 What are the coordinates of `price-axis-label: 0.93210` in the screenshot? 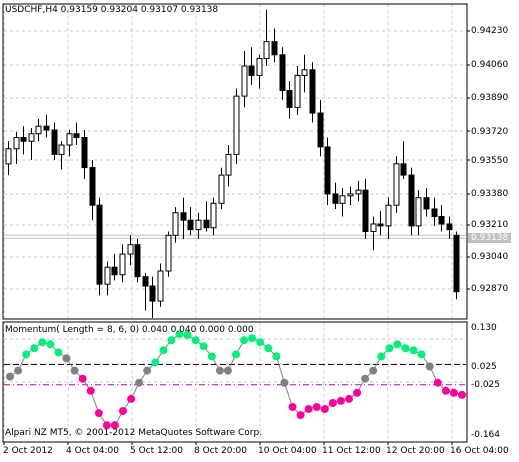 It's located at (490, 225).